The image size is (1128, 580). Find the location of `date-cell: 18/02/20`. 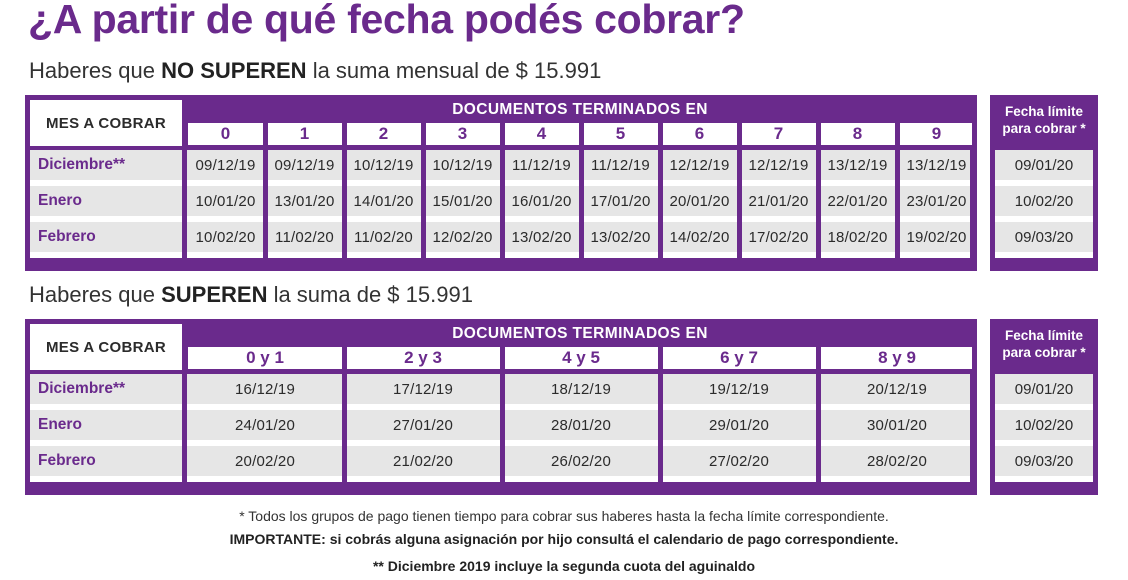

date-cell: 18/02/20 is located at coordinates (857, 237).